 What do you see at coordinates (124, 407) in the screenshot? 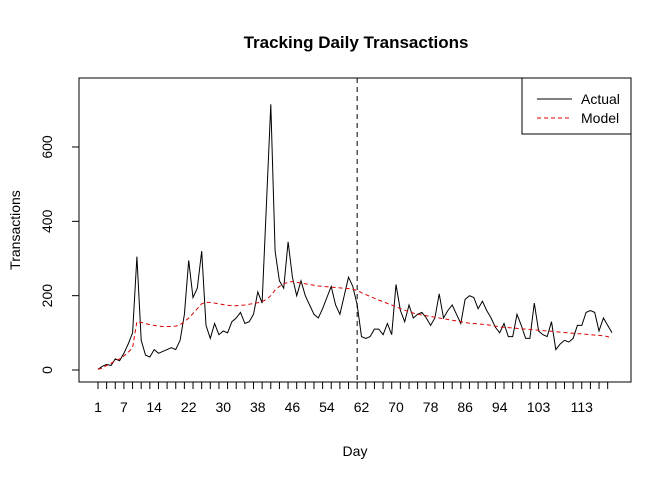
I see `x-tick-label: 7` at bounding box center [124, 407].